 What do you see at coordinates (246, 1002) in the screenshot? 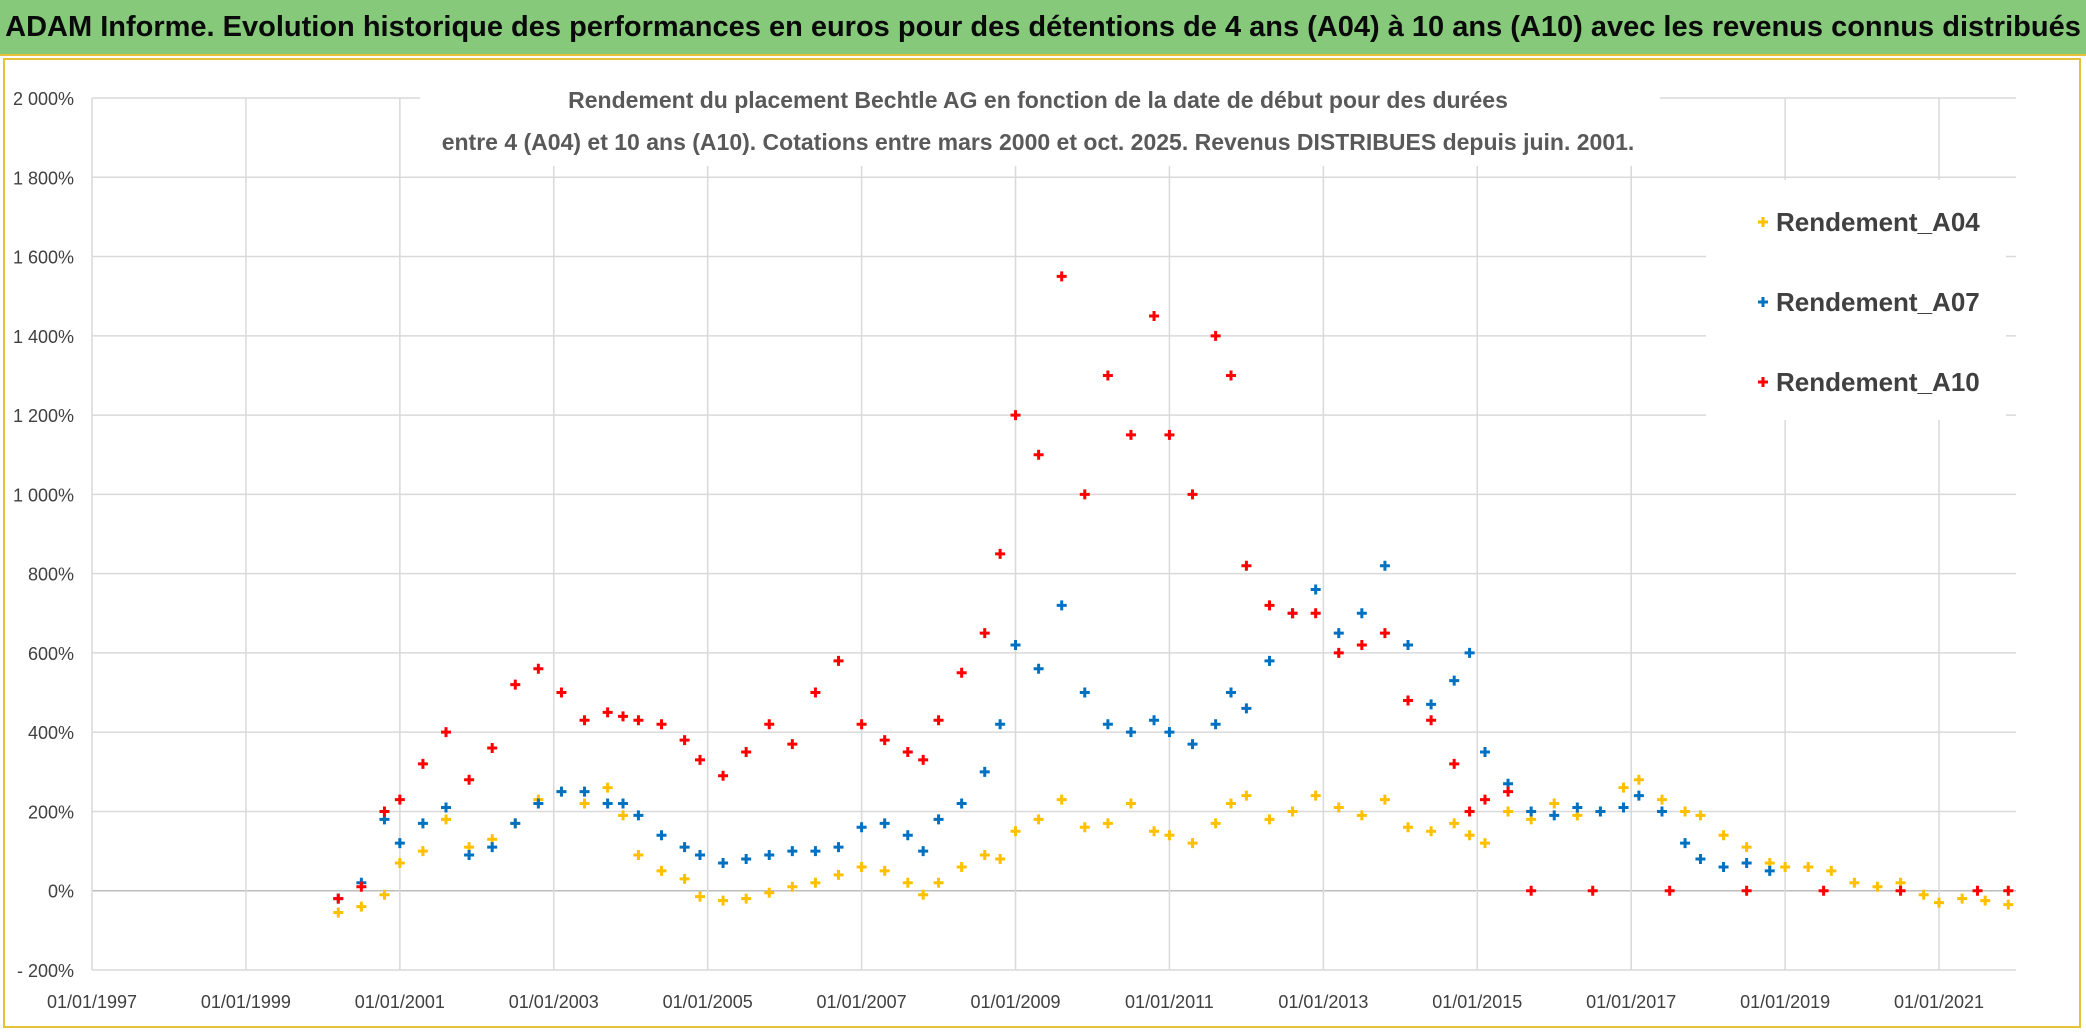
I see `x-tick-label: 01/01/1999` at bounding box center [246, 1002].